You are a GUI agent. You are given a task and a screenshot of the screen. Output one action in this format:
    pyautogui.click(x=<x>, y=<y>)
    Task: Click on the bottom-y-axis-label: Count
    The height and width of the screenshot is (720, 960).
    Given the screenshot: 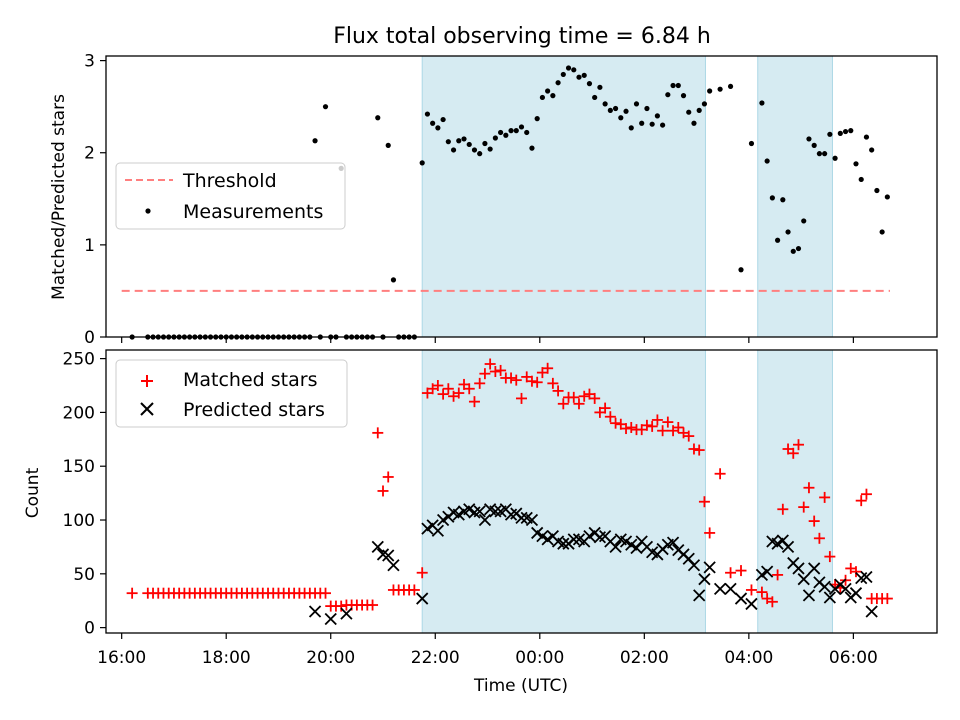 What is the action you would take?
    pyautogui.click(x=33, y=492)
    